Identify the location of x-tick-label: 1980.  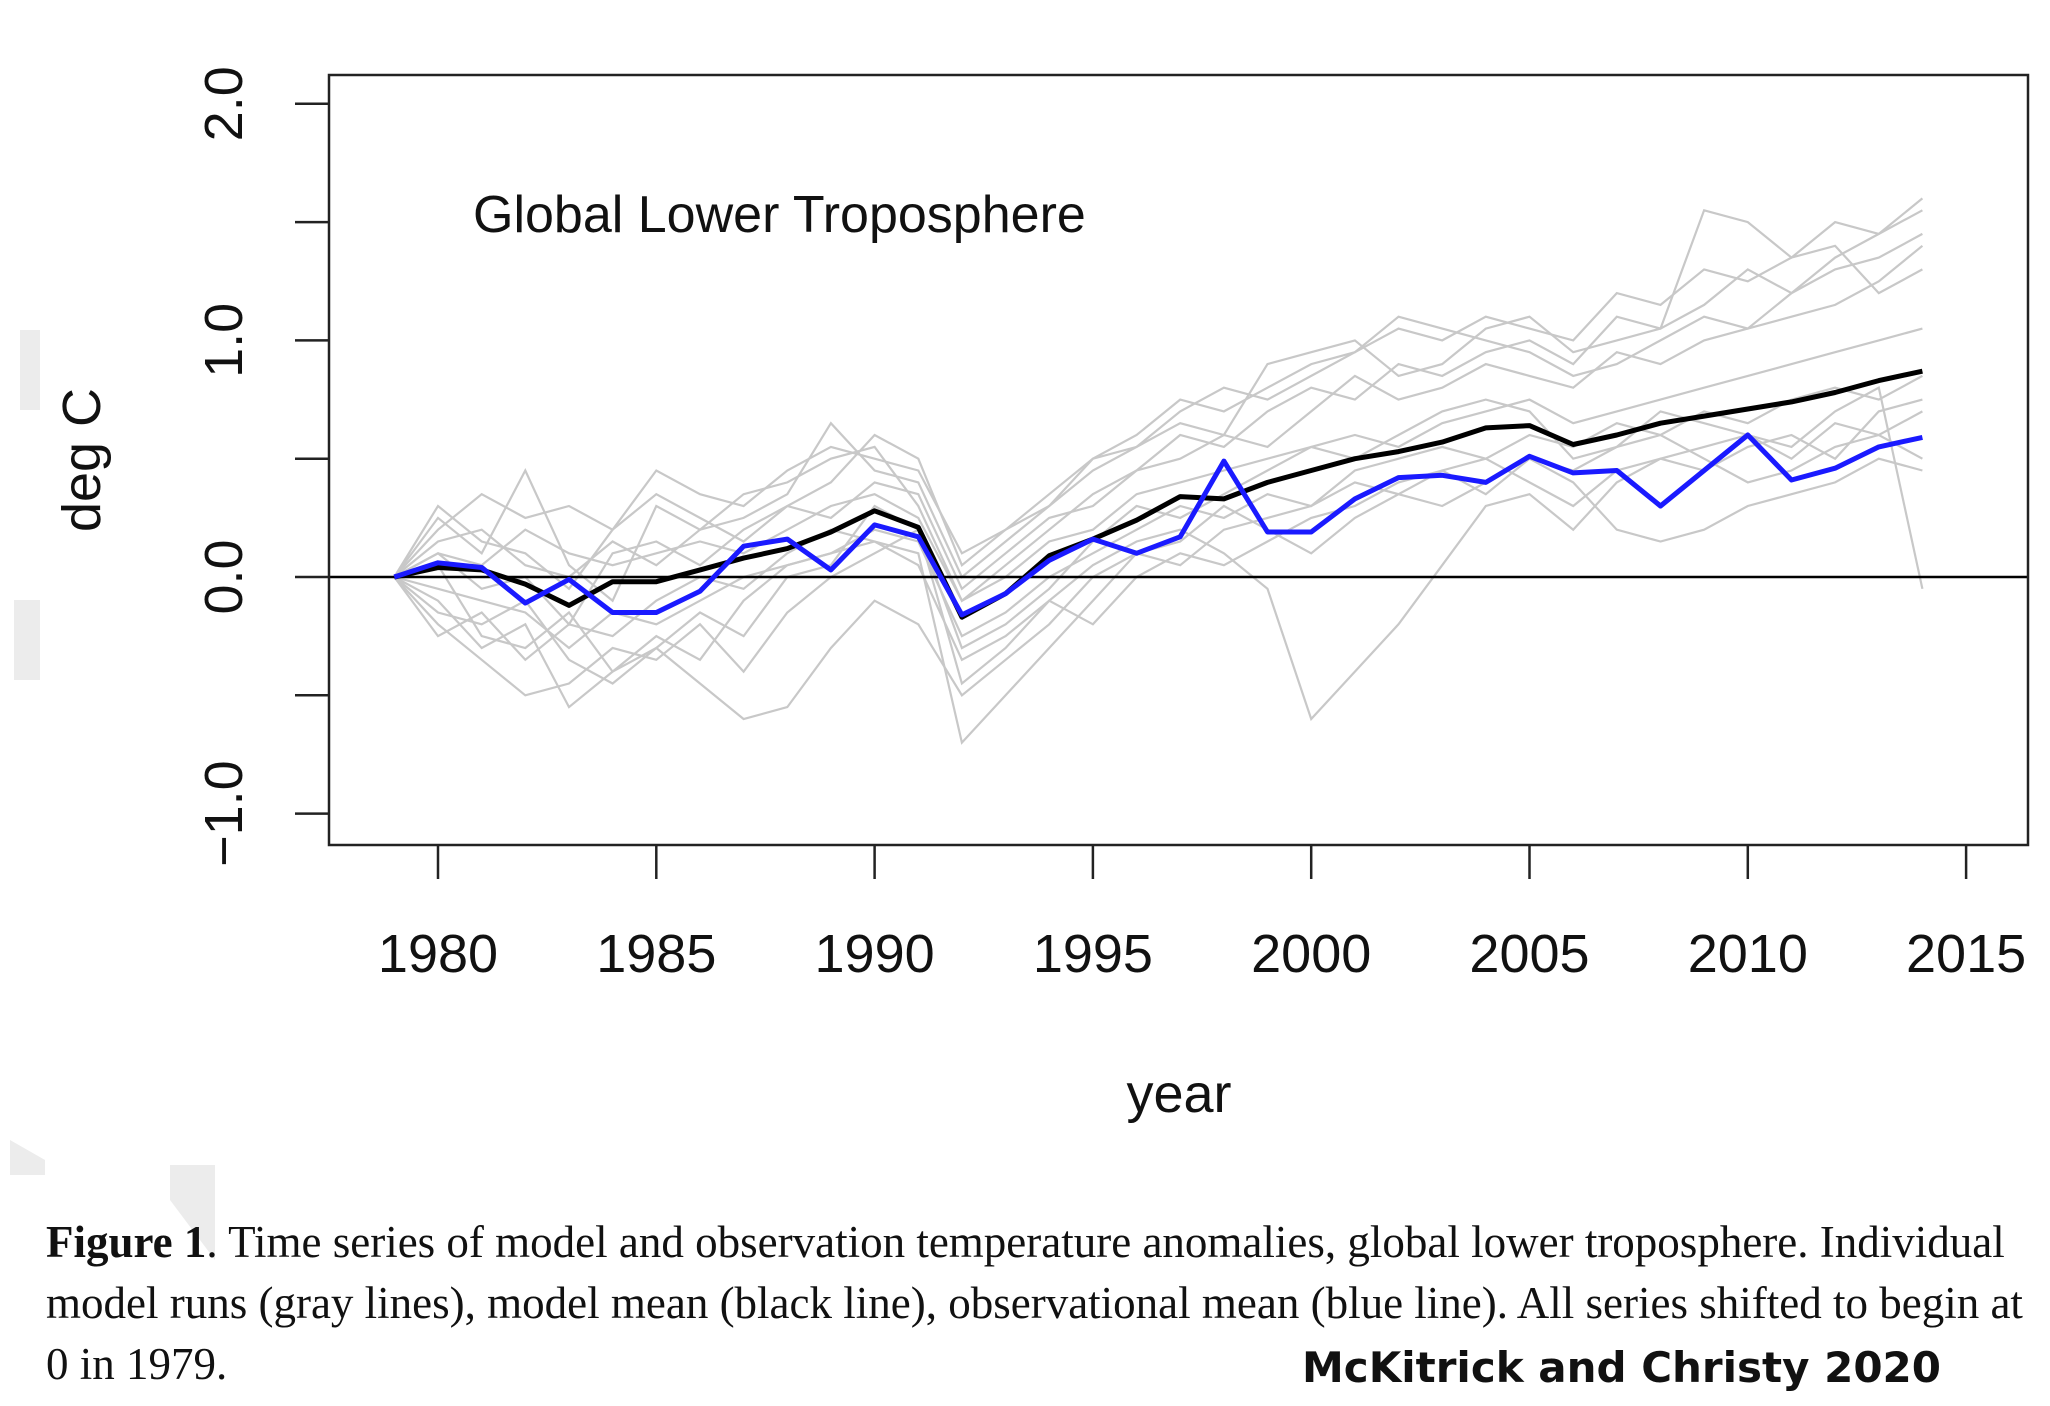
(438, 954).